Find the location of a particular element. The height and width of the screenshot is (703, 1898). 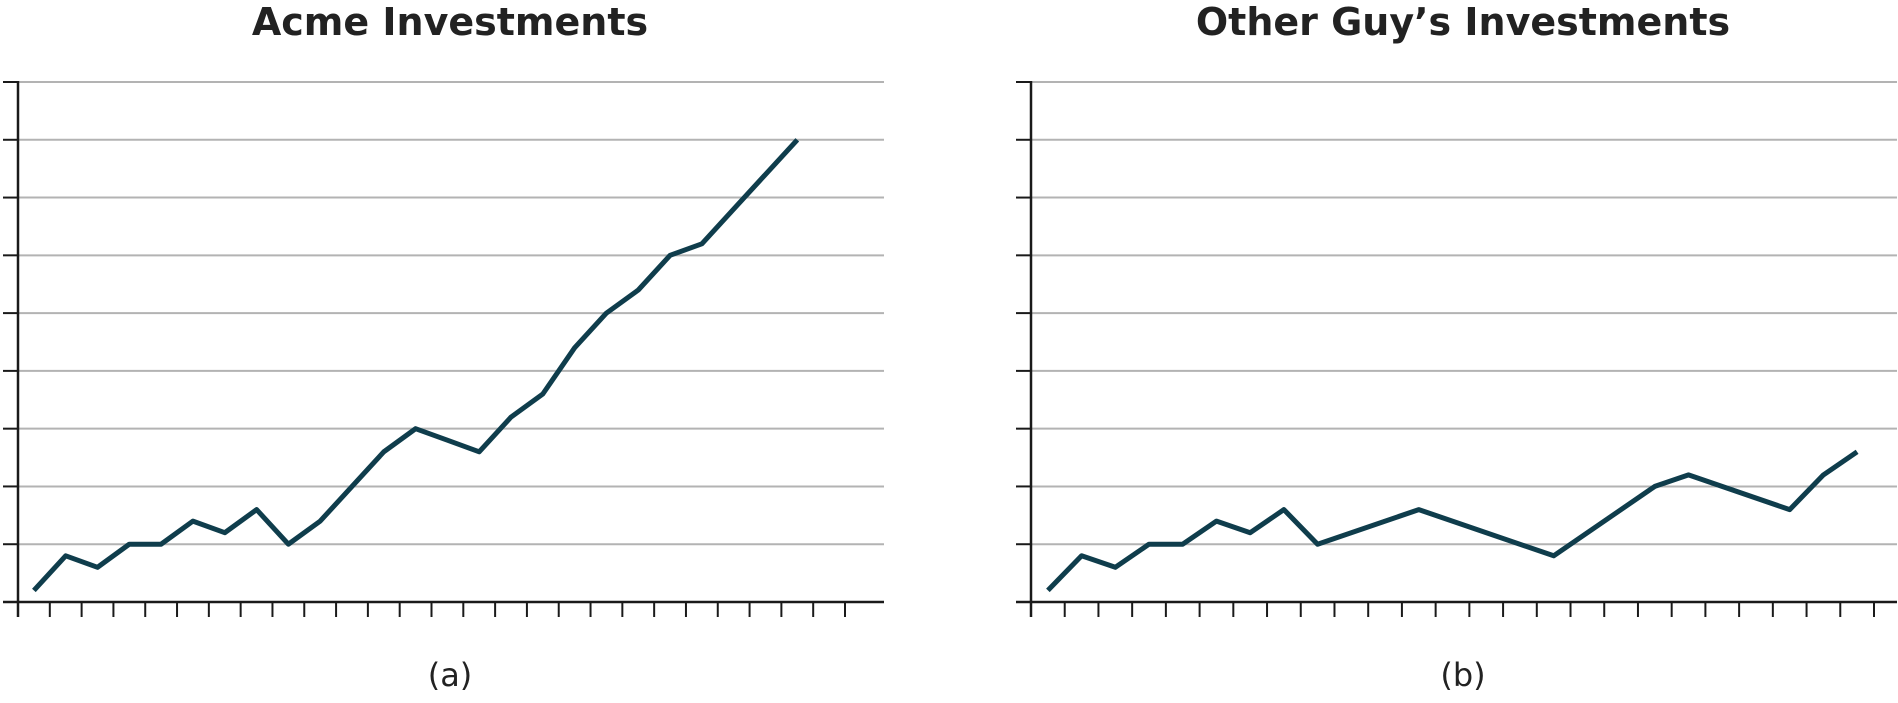

panel-caption: (b) is located at coordinates (1462, 675).